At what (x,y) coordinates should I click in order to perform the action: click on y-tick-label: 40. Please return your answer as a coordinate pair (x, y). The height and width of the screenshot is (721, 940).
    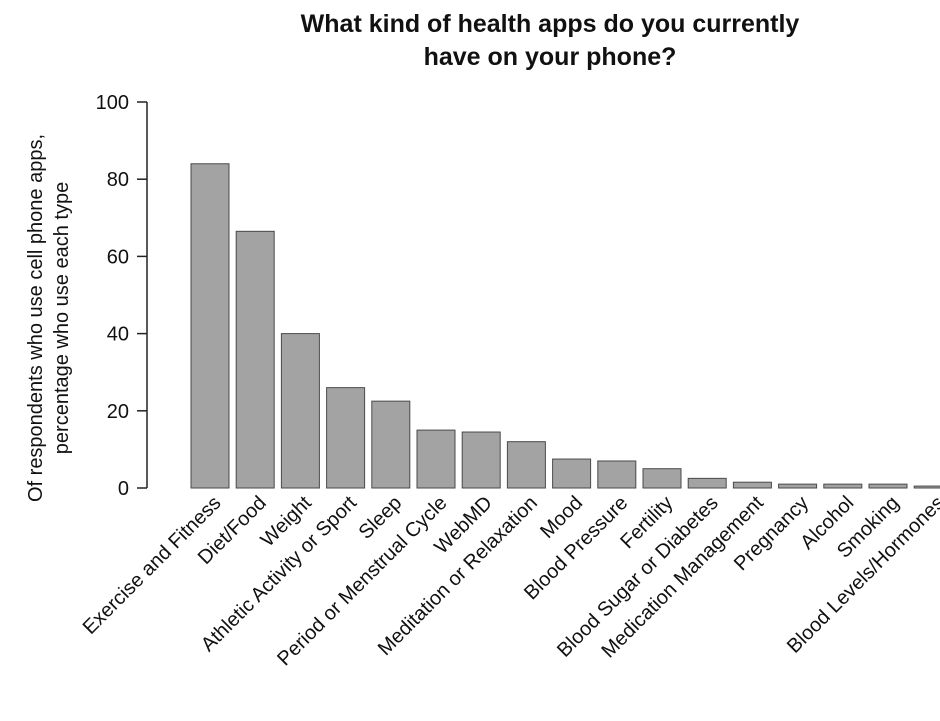
    Looking at the image, I should click on (118, 335).